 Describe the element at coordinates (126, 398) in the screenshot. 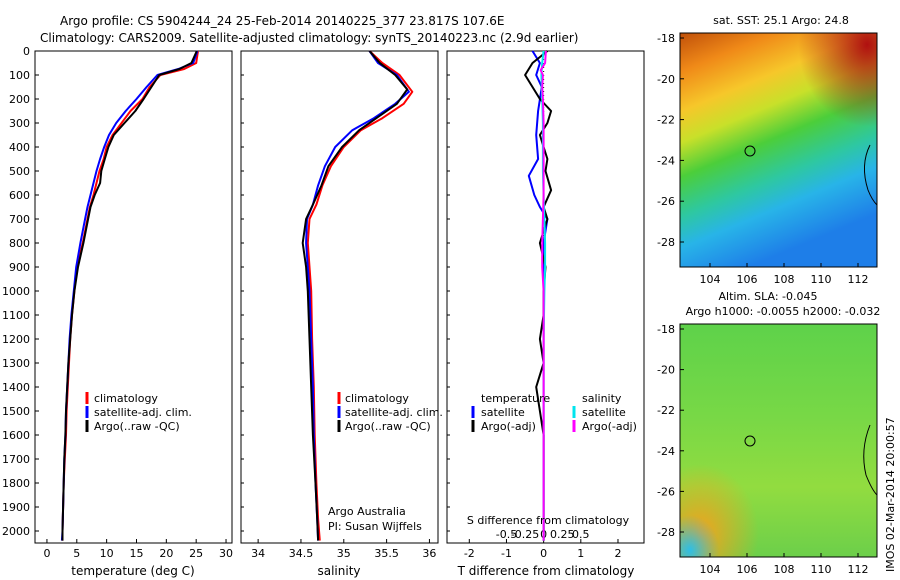

I see `legend-climatology-label: climatology` at that location.